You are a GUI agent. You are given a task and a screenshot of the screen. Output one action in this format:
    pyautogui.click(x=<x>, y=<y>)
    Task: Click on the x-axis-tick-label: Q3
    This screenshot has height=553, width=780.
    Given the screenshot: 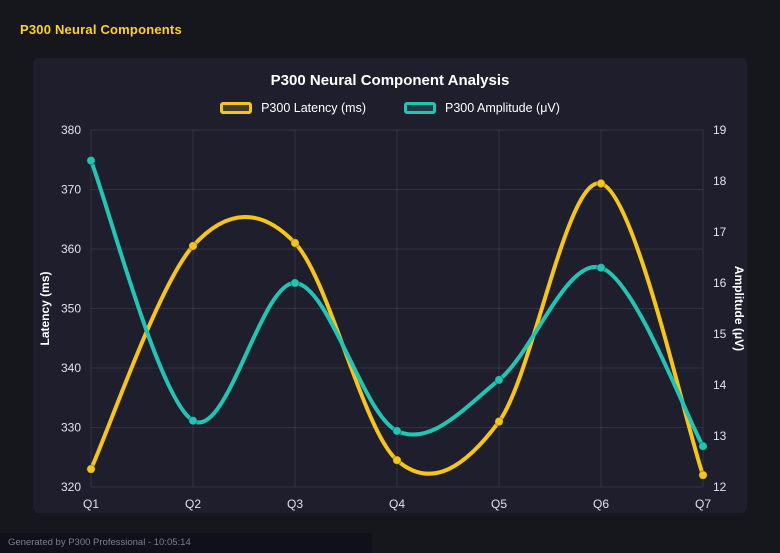 What is the action you would take?
    pyautogui.click(x=295, y=504)
    